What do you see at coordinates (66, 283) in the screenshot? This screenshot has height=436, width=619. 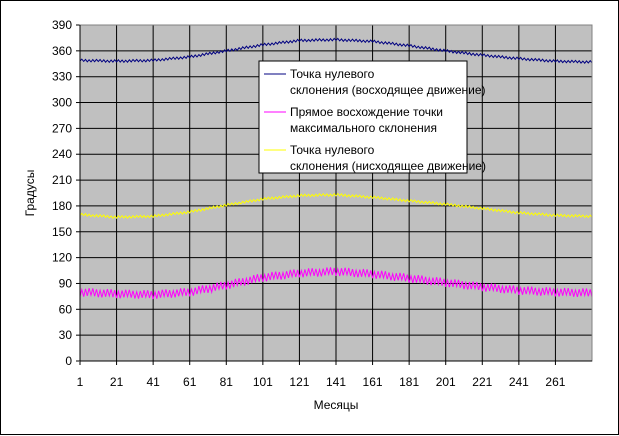 I see `y-tick-label: 90` at bounding box center [66, 283].